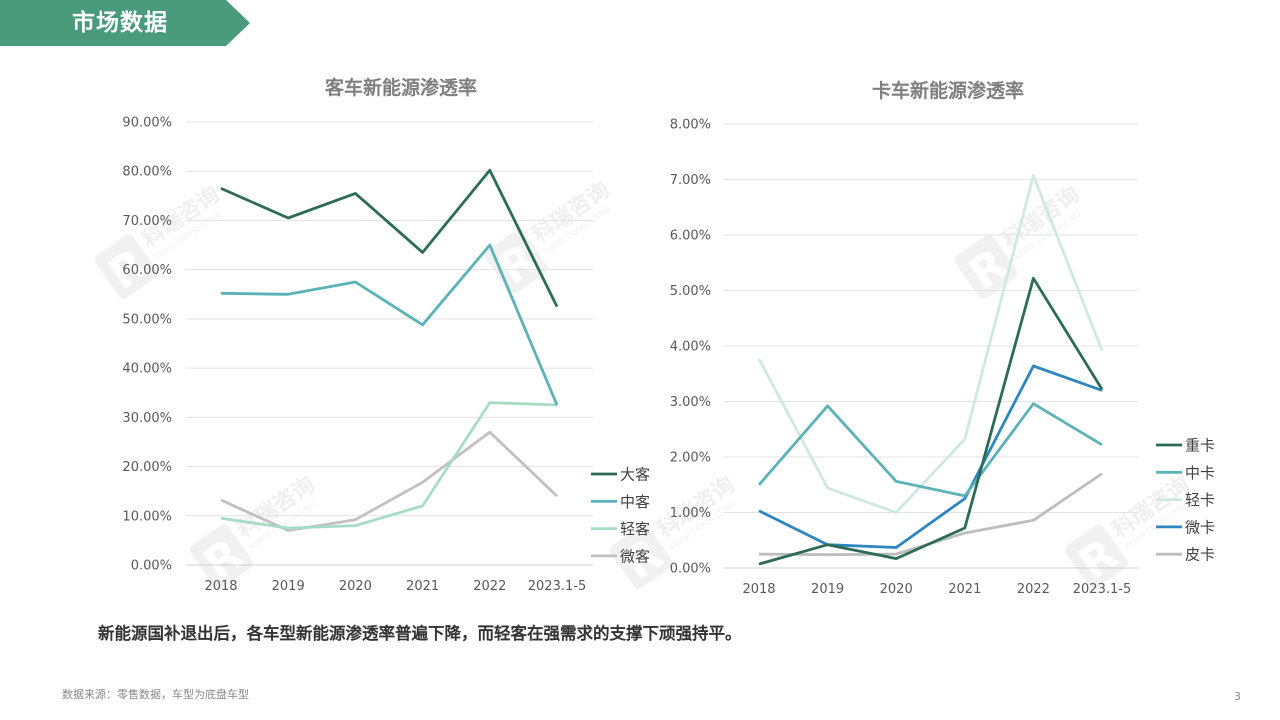 Image resolution: width=1280 pixels, height=720 pixels. Describe the element at coordinates (936, 589) in the screenshot. I see `truck-chart-x-axis: 2018 2019 2020 2021 2022 2023.1-5` at that location.